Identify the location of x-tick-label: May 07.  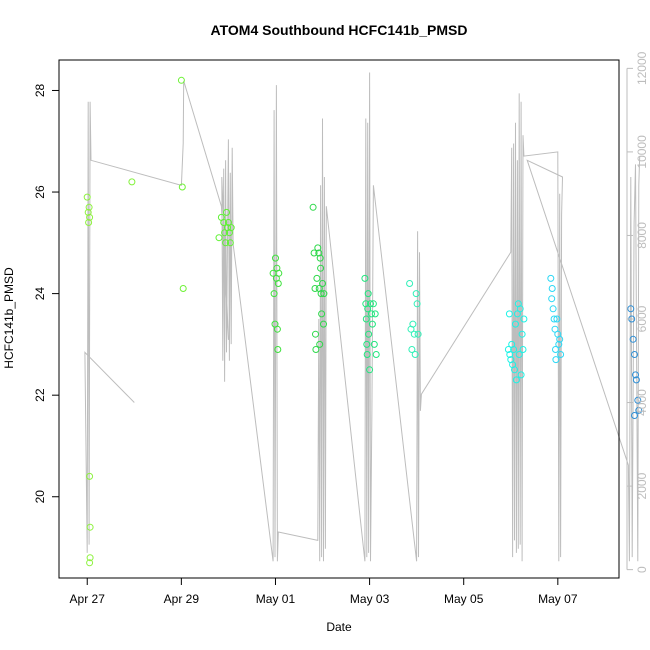
(558, 599).